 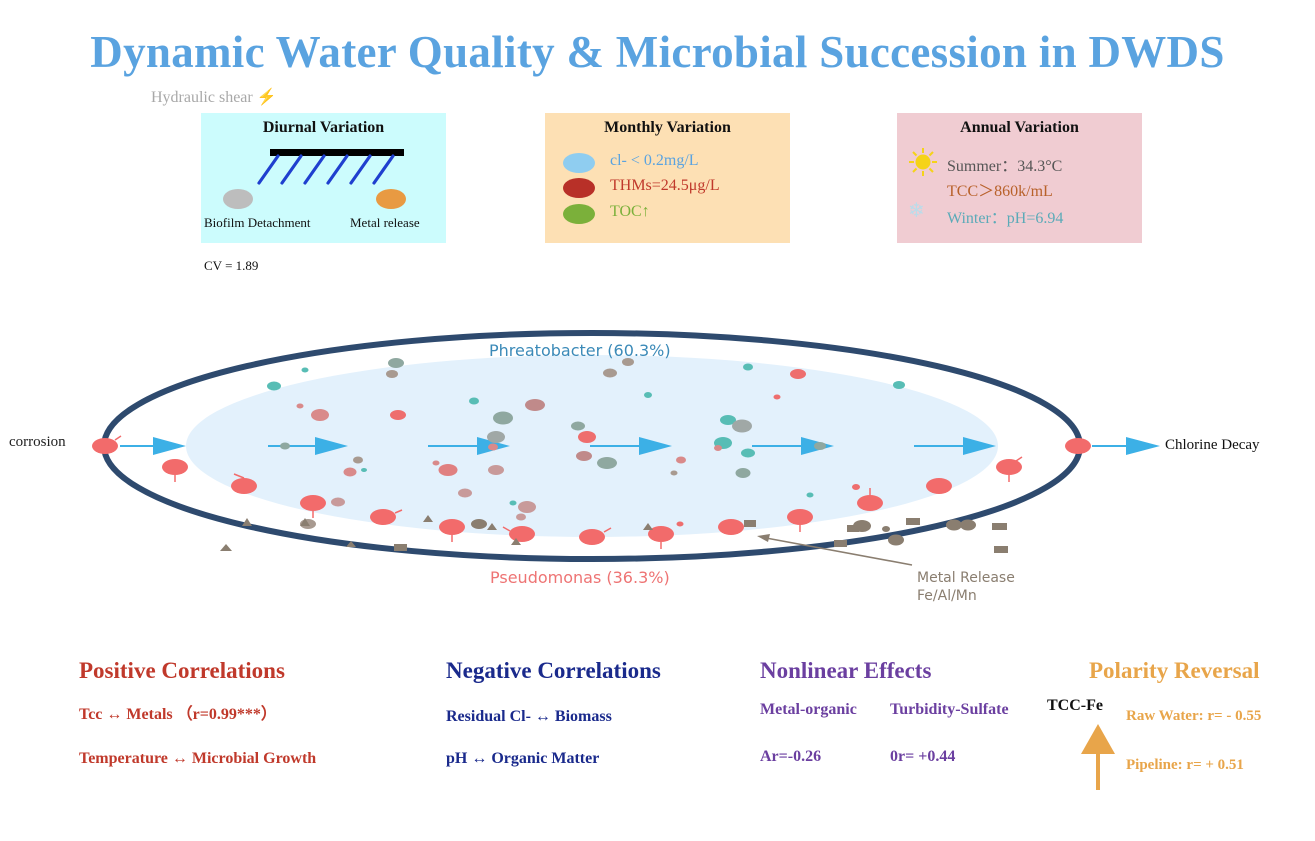 What do you see at coordinates (1000, 191) in the screenshot?
I see `annual-tcc: TCC＞860k/mL` at bounding box center [1000, 191].